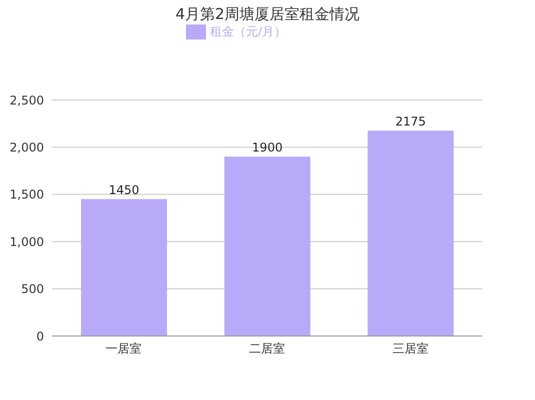 The width and height of the screenshot is (535, 400). Describe the element at coordinates (410, 121) in the screenshot. I see `data-label: 2175` at that location.